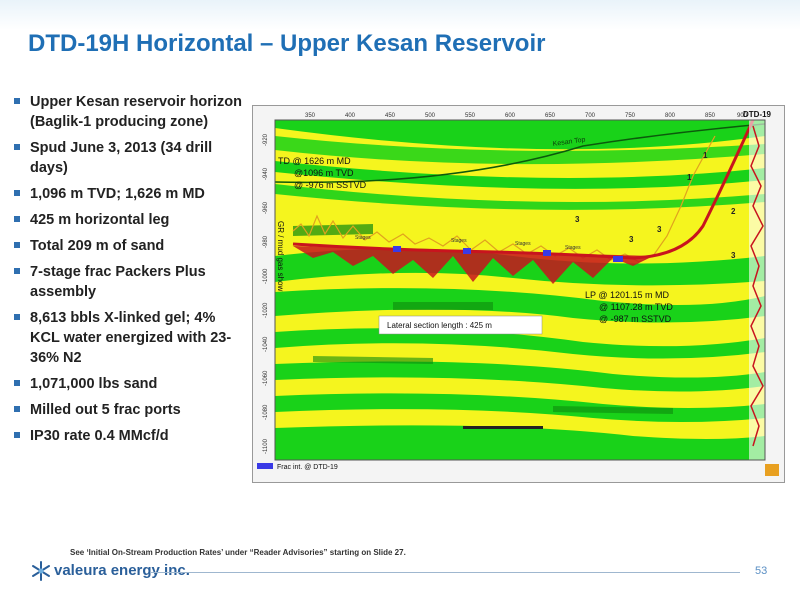  Describe the element at coordinates (307, 467) in the screenshot. I see `legend-label: Frac int. @ DTD-19` at that location.